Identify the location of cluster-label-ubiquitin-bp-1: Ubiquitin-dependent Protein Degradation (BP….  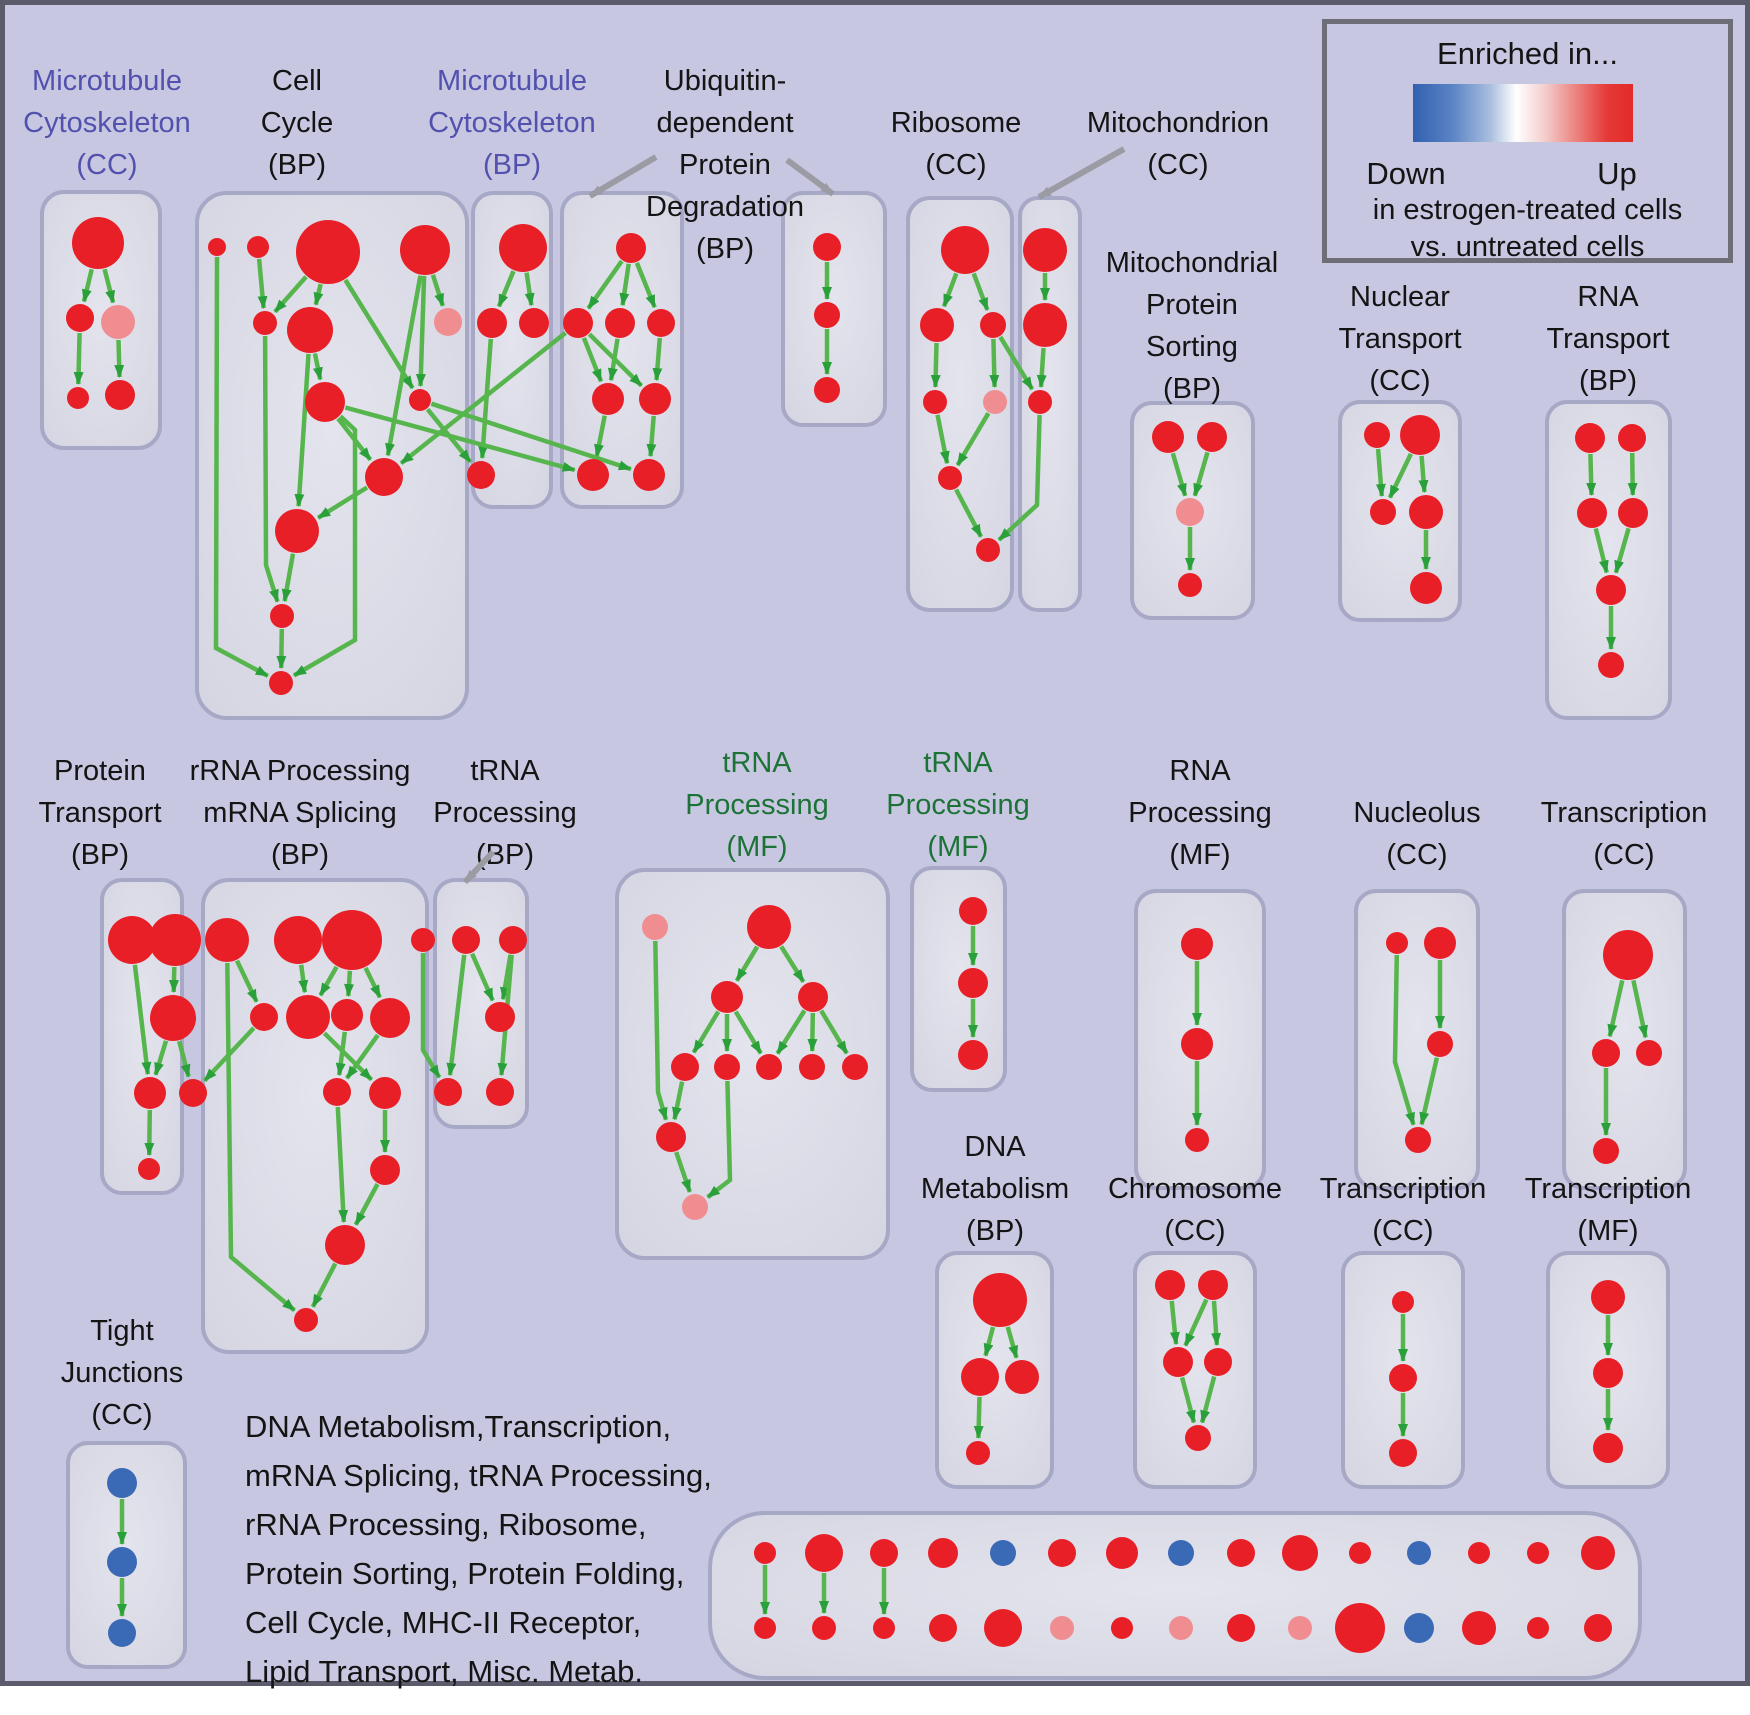
(725, 165).